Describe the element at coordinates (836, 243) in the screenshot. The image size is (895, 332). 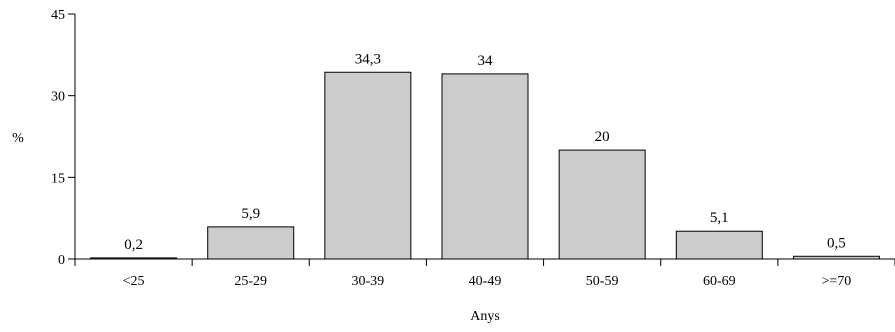
I see `data-label: 0,5` at that location.